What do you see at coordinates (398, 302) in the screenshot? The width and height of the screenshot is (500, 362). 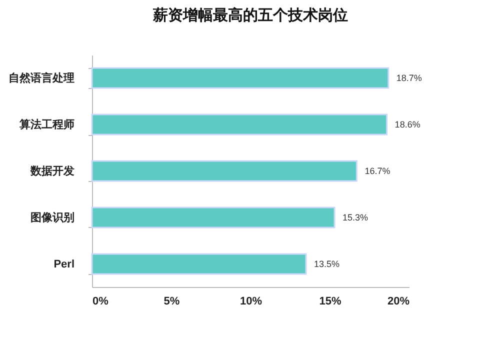 I see `x-tick-label: 20%` at bounding box center [398, 302].